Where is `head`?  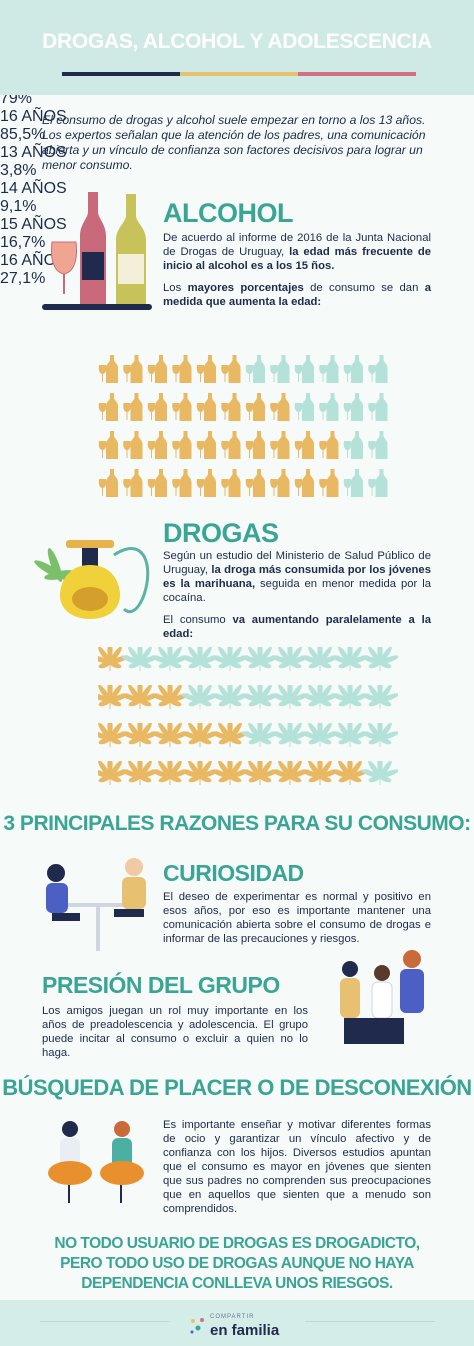 head is located at coordinates (350, 969).